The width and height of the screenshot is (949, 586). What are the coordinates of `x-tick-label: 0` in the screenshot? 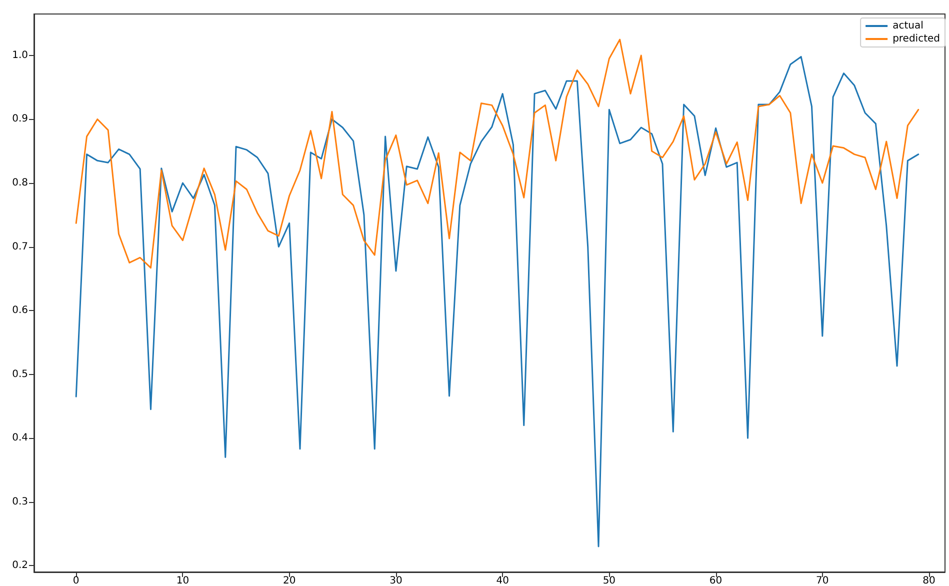 It's located at (76, 581).